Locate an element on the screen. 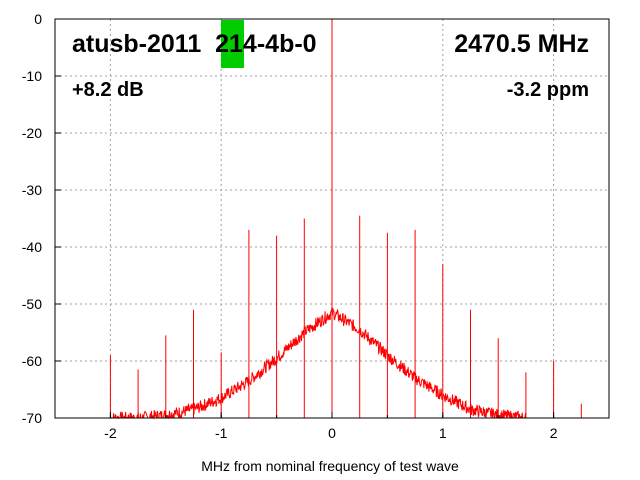  x-tick-label: -2 is located at coordinates (110, 433).